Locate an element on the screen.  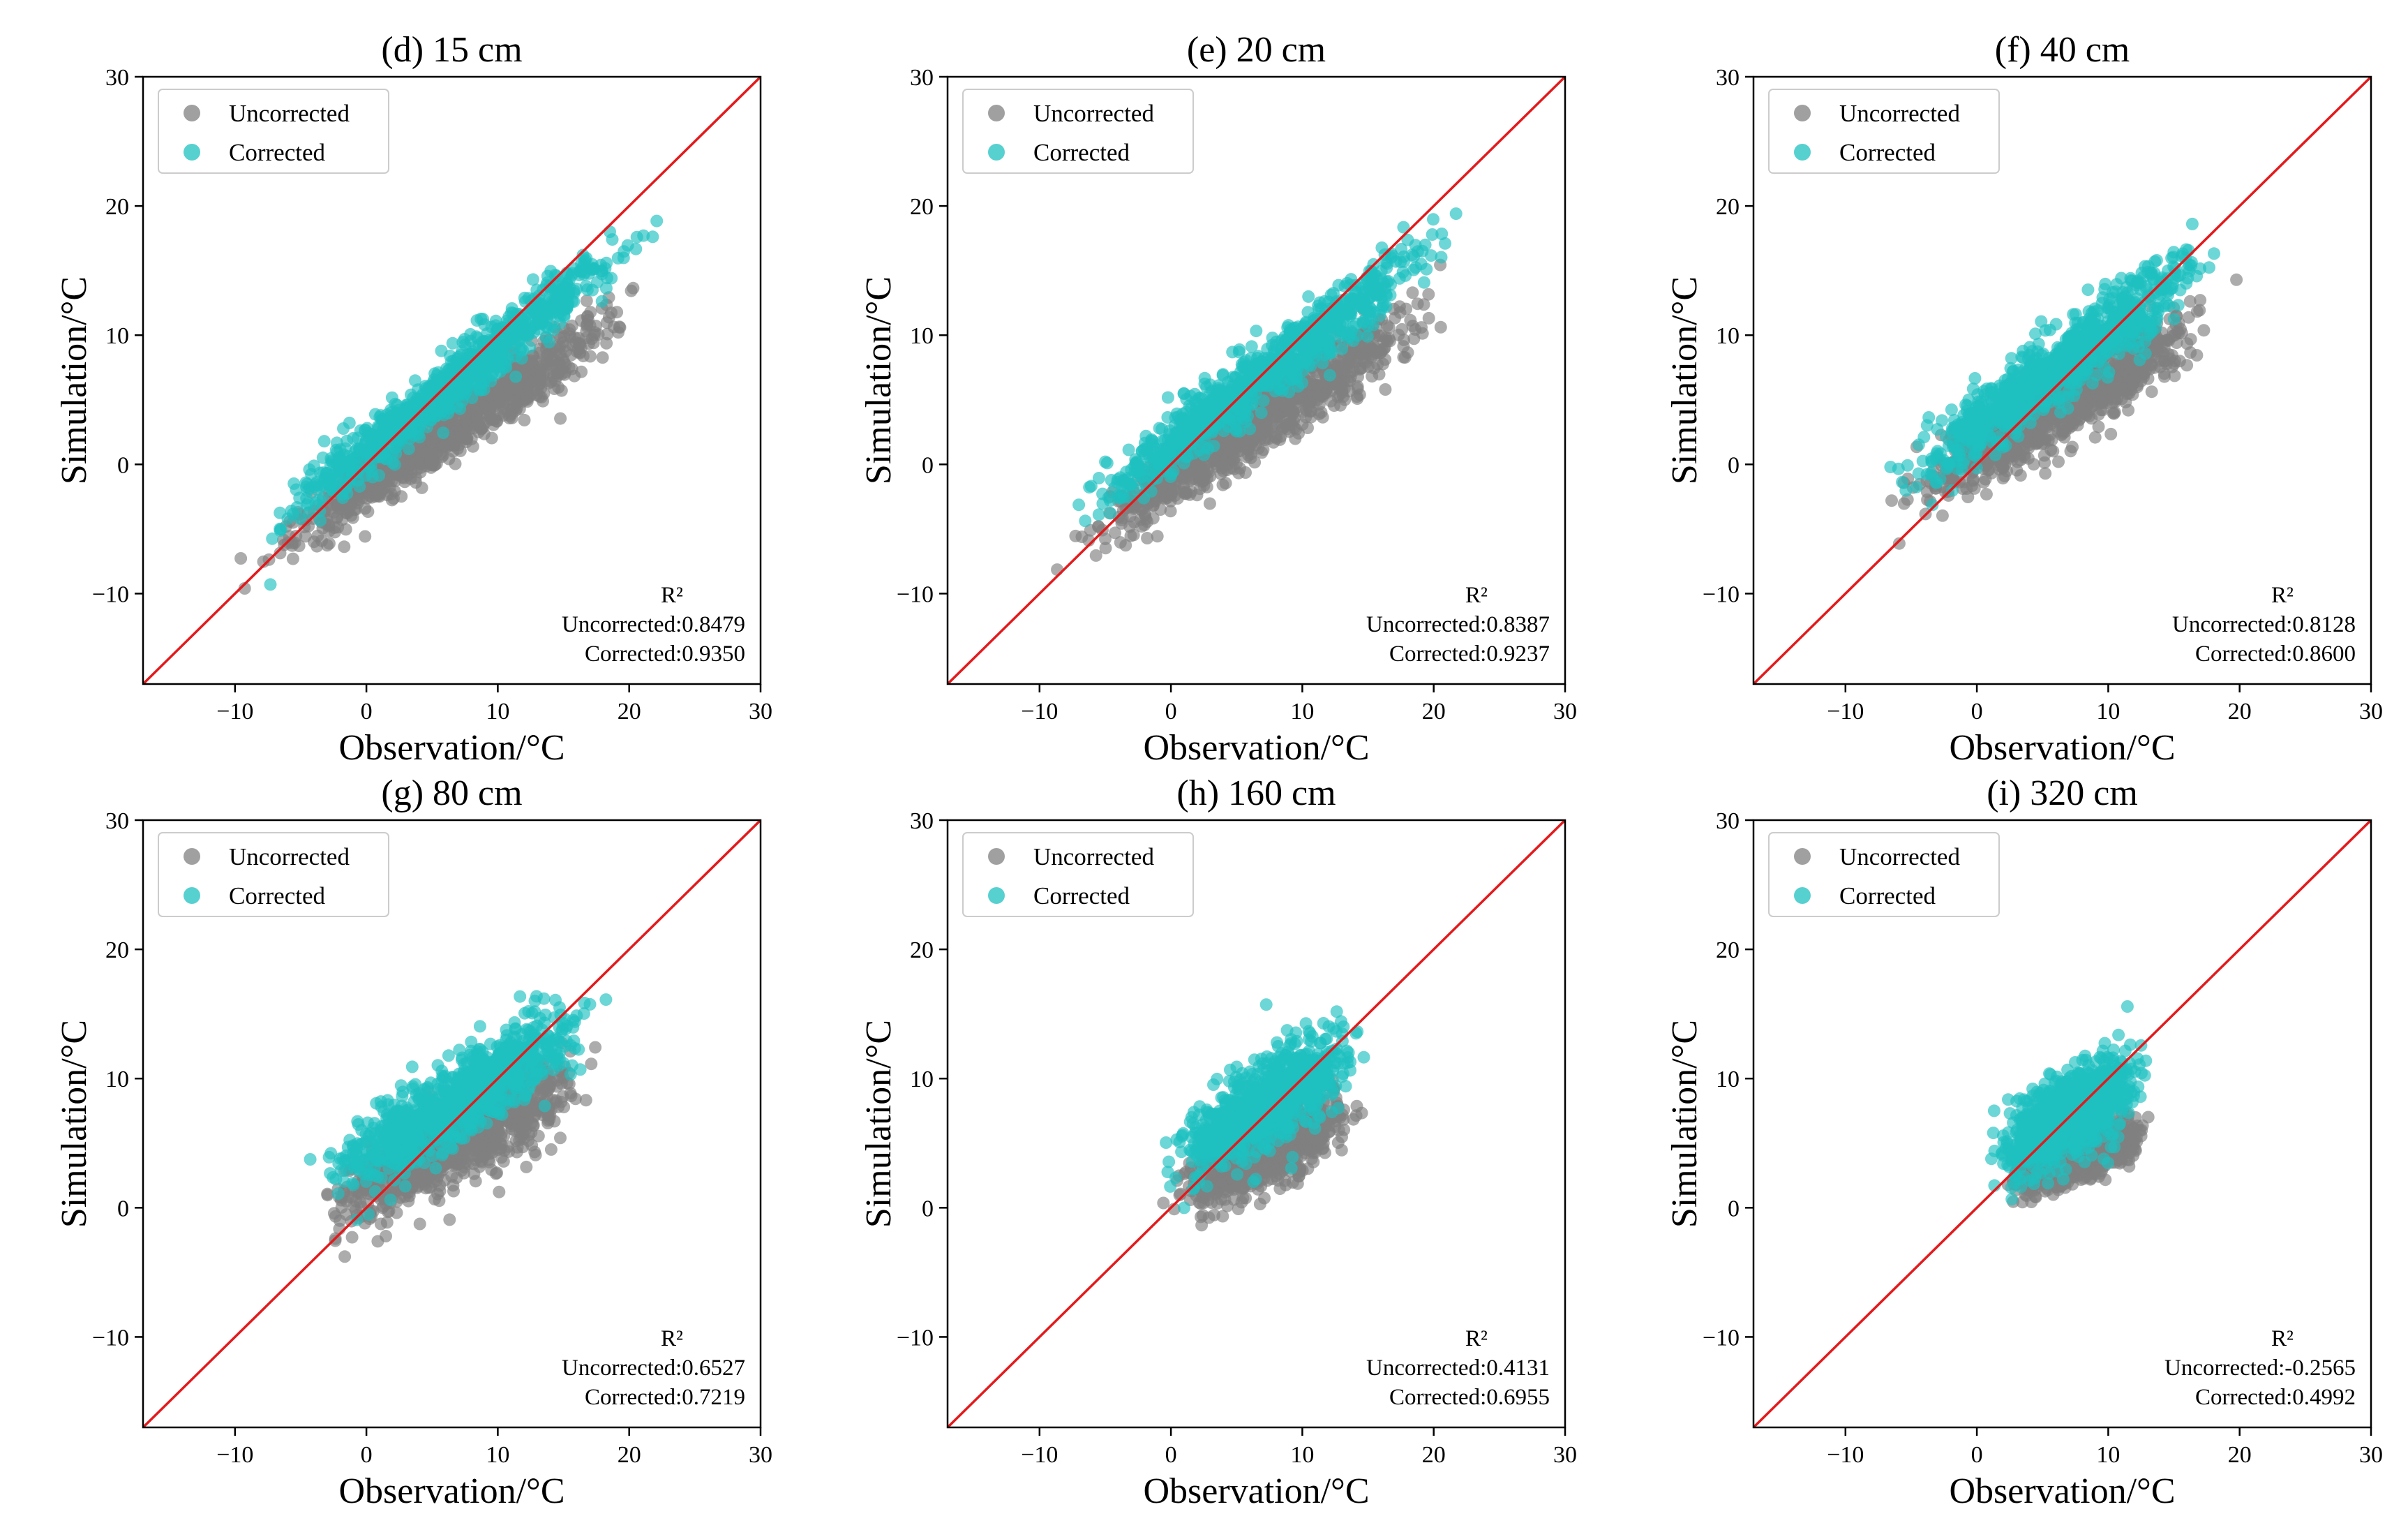
x-tick-label: −10 is located at coordinates (1040, 712).